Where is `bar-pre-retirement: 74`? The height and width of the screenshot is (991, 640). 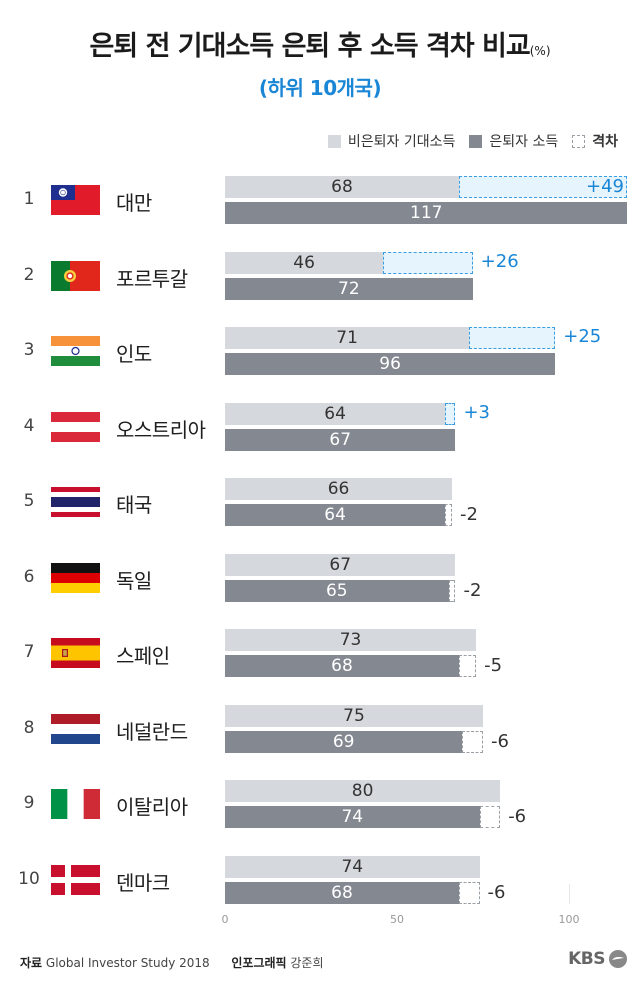 bar-pre-retirement: 74 is located at coordinates (352, 867).